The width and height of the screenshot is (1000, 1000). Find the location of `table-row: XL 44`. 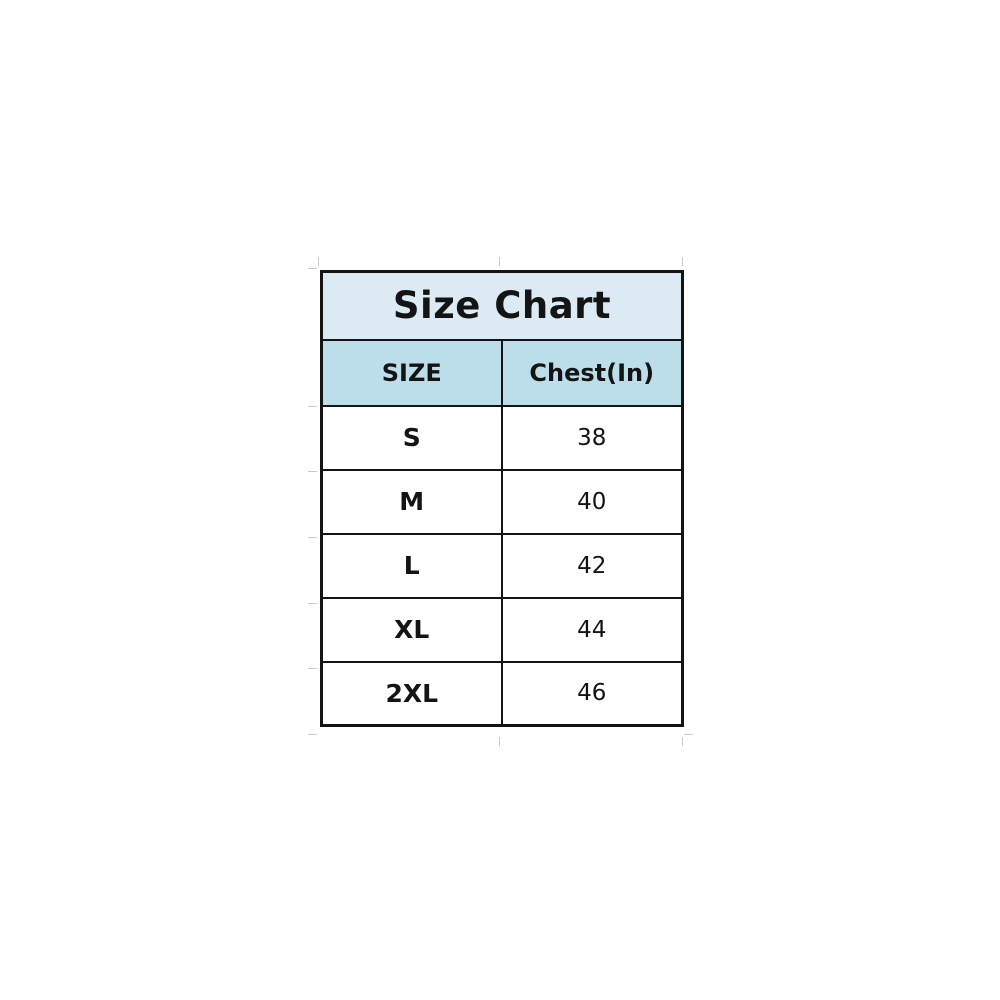

table-row: XL 44 is located at coordinates (502, 629).